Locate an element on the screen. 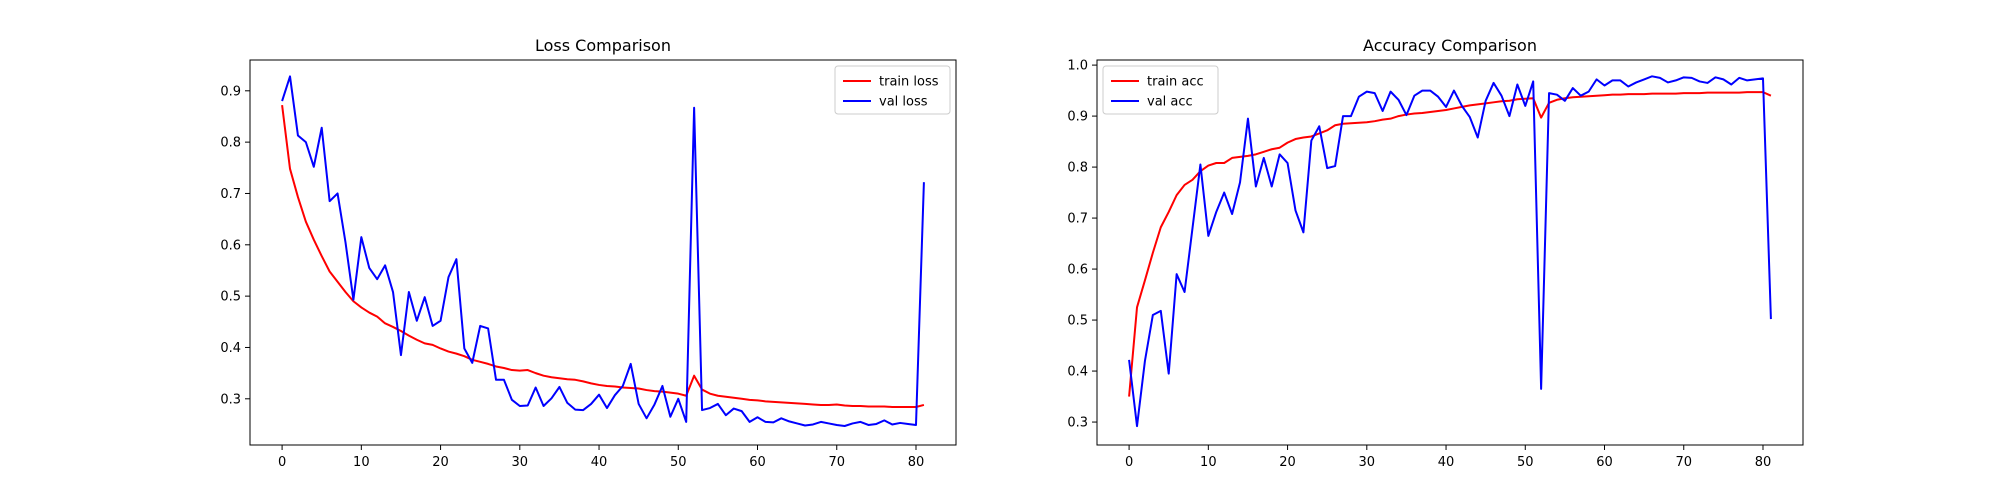  legend-label: val loss is located at coordinates (903, 102).